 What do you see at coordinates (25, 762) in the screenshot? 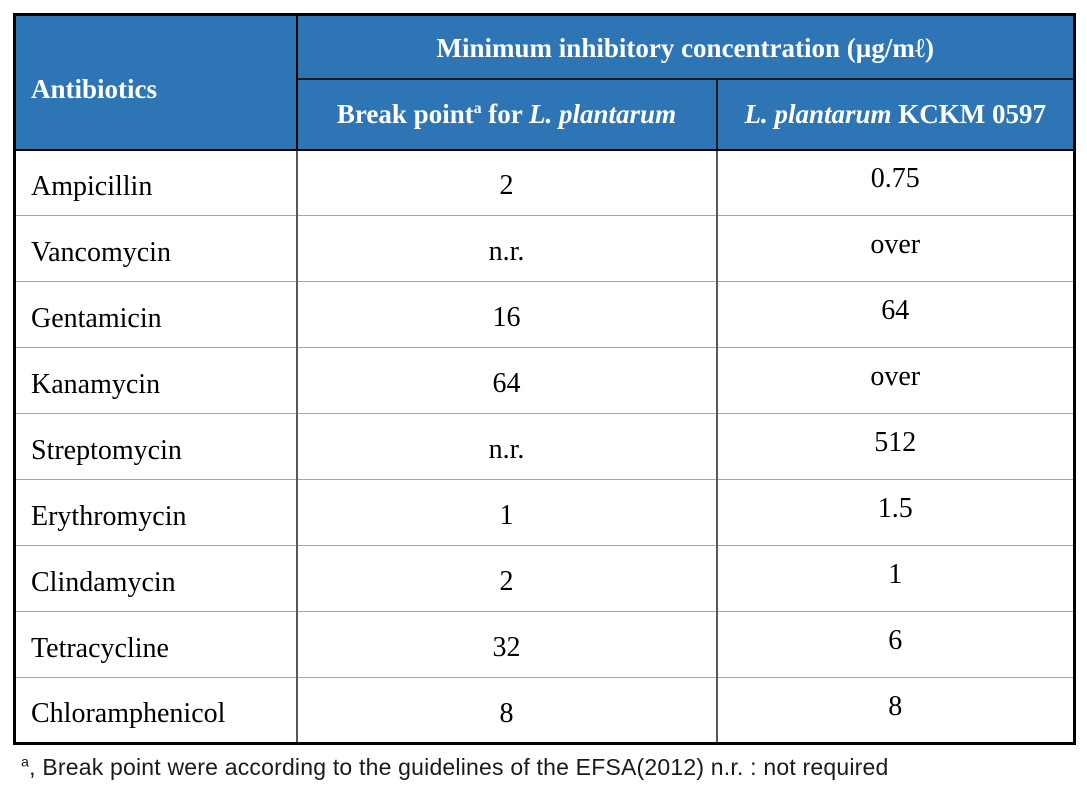
I see `footnote-marker: a` at bounding box center [25, 762].